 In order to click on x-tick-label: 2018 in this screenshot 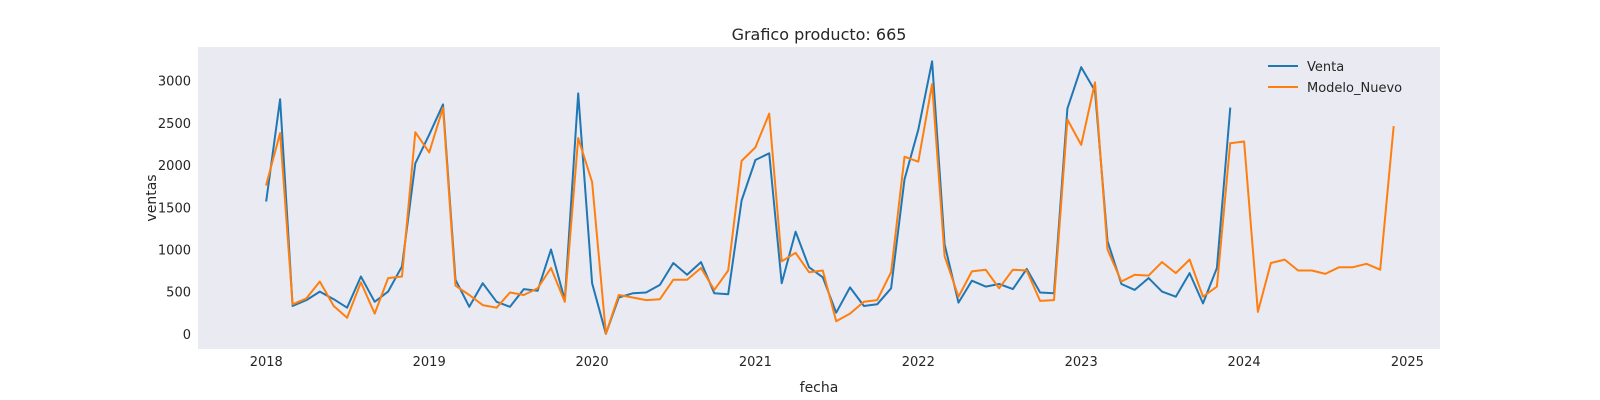, I will do `click(266, 362)`.